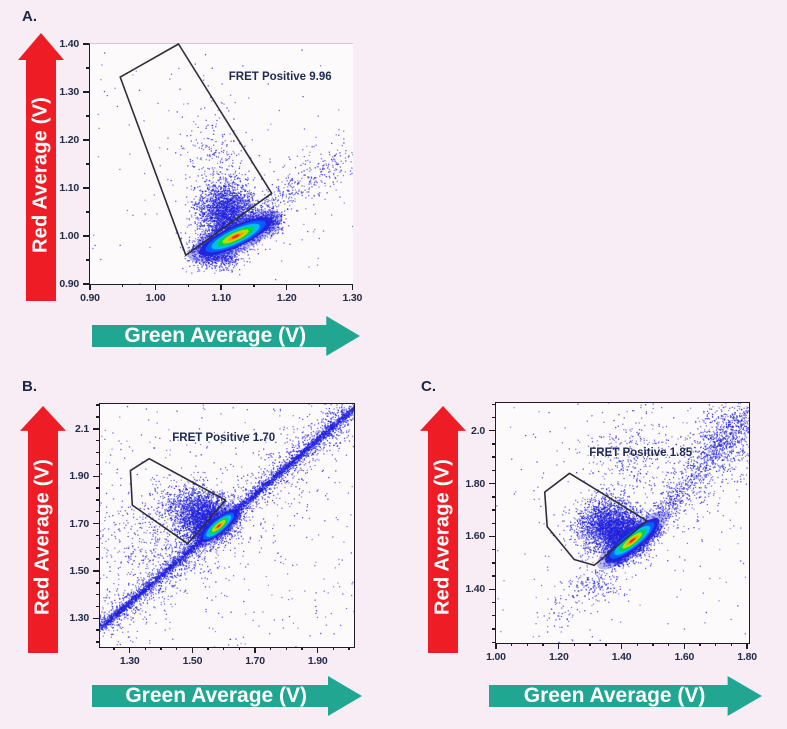 This screenshot has width=787, height=729. What do you see at coordinates (69, 284) in the screenshot?
I see `y-tick-label: 0.90` at bounding box center [69, 284].